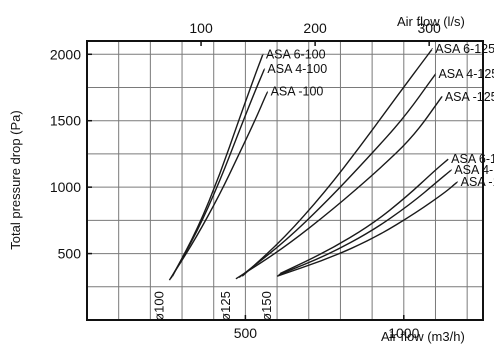 This screenshot has height=349, width=494. What do you see at coordinates (477, 182) in the screenshot?
I see `curve-label: ASA -150` at bounding box center [477, 182].